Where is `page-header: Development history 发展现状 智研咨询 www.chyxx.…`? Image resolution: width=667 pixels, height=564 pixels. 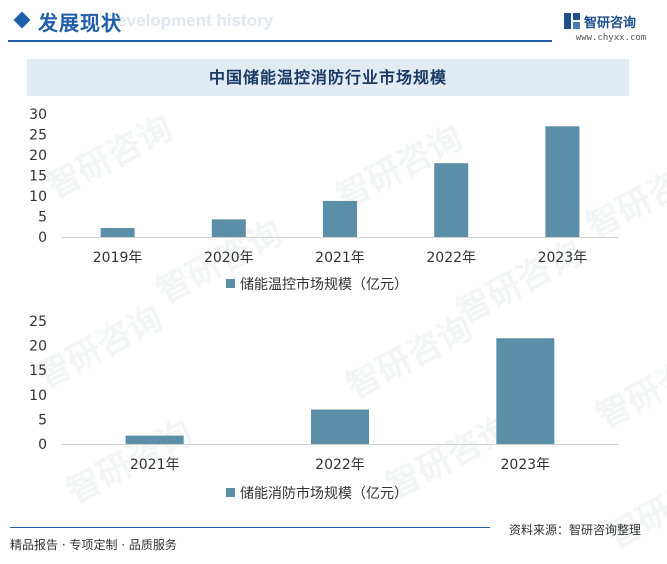 page-header: Development history 发展现状 智研咨询 www.chyxx.… is located at coordinates (333, 22).